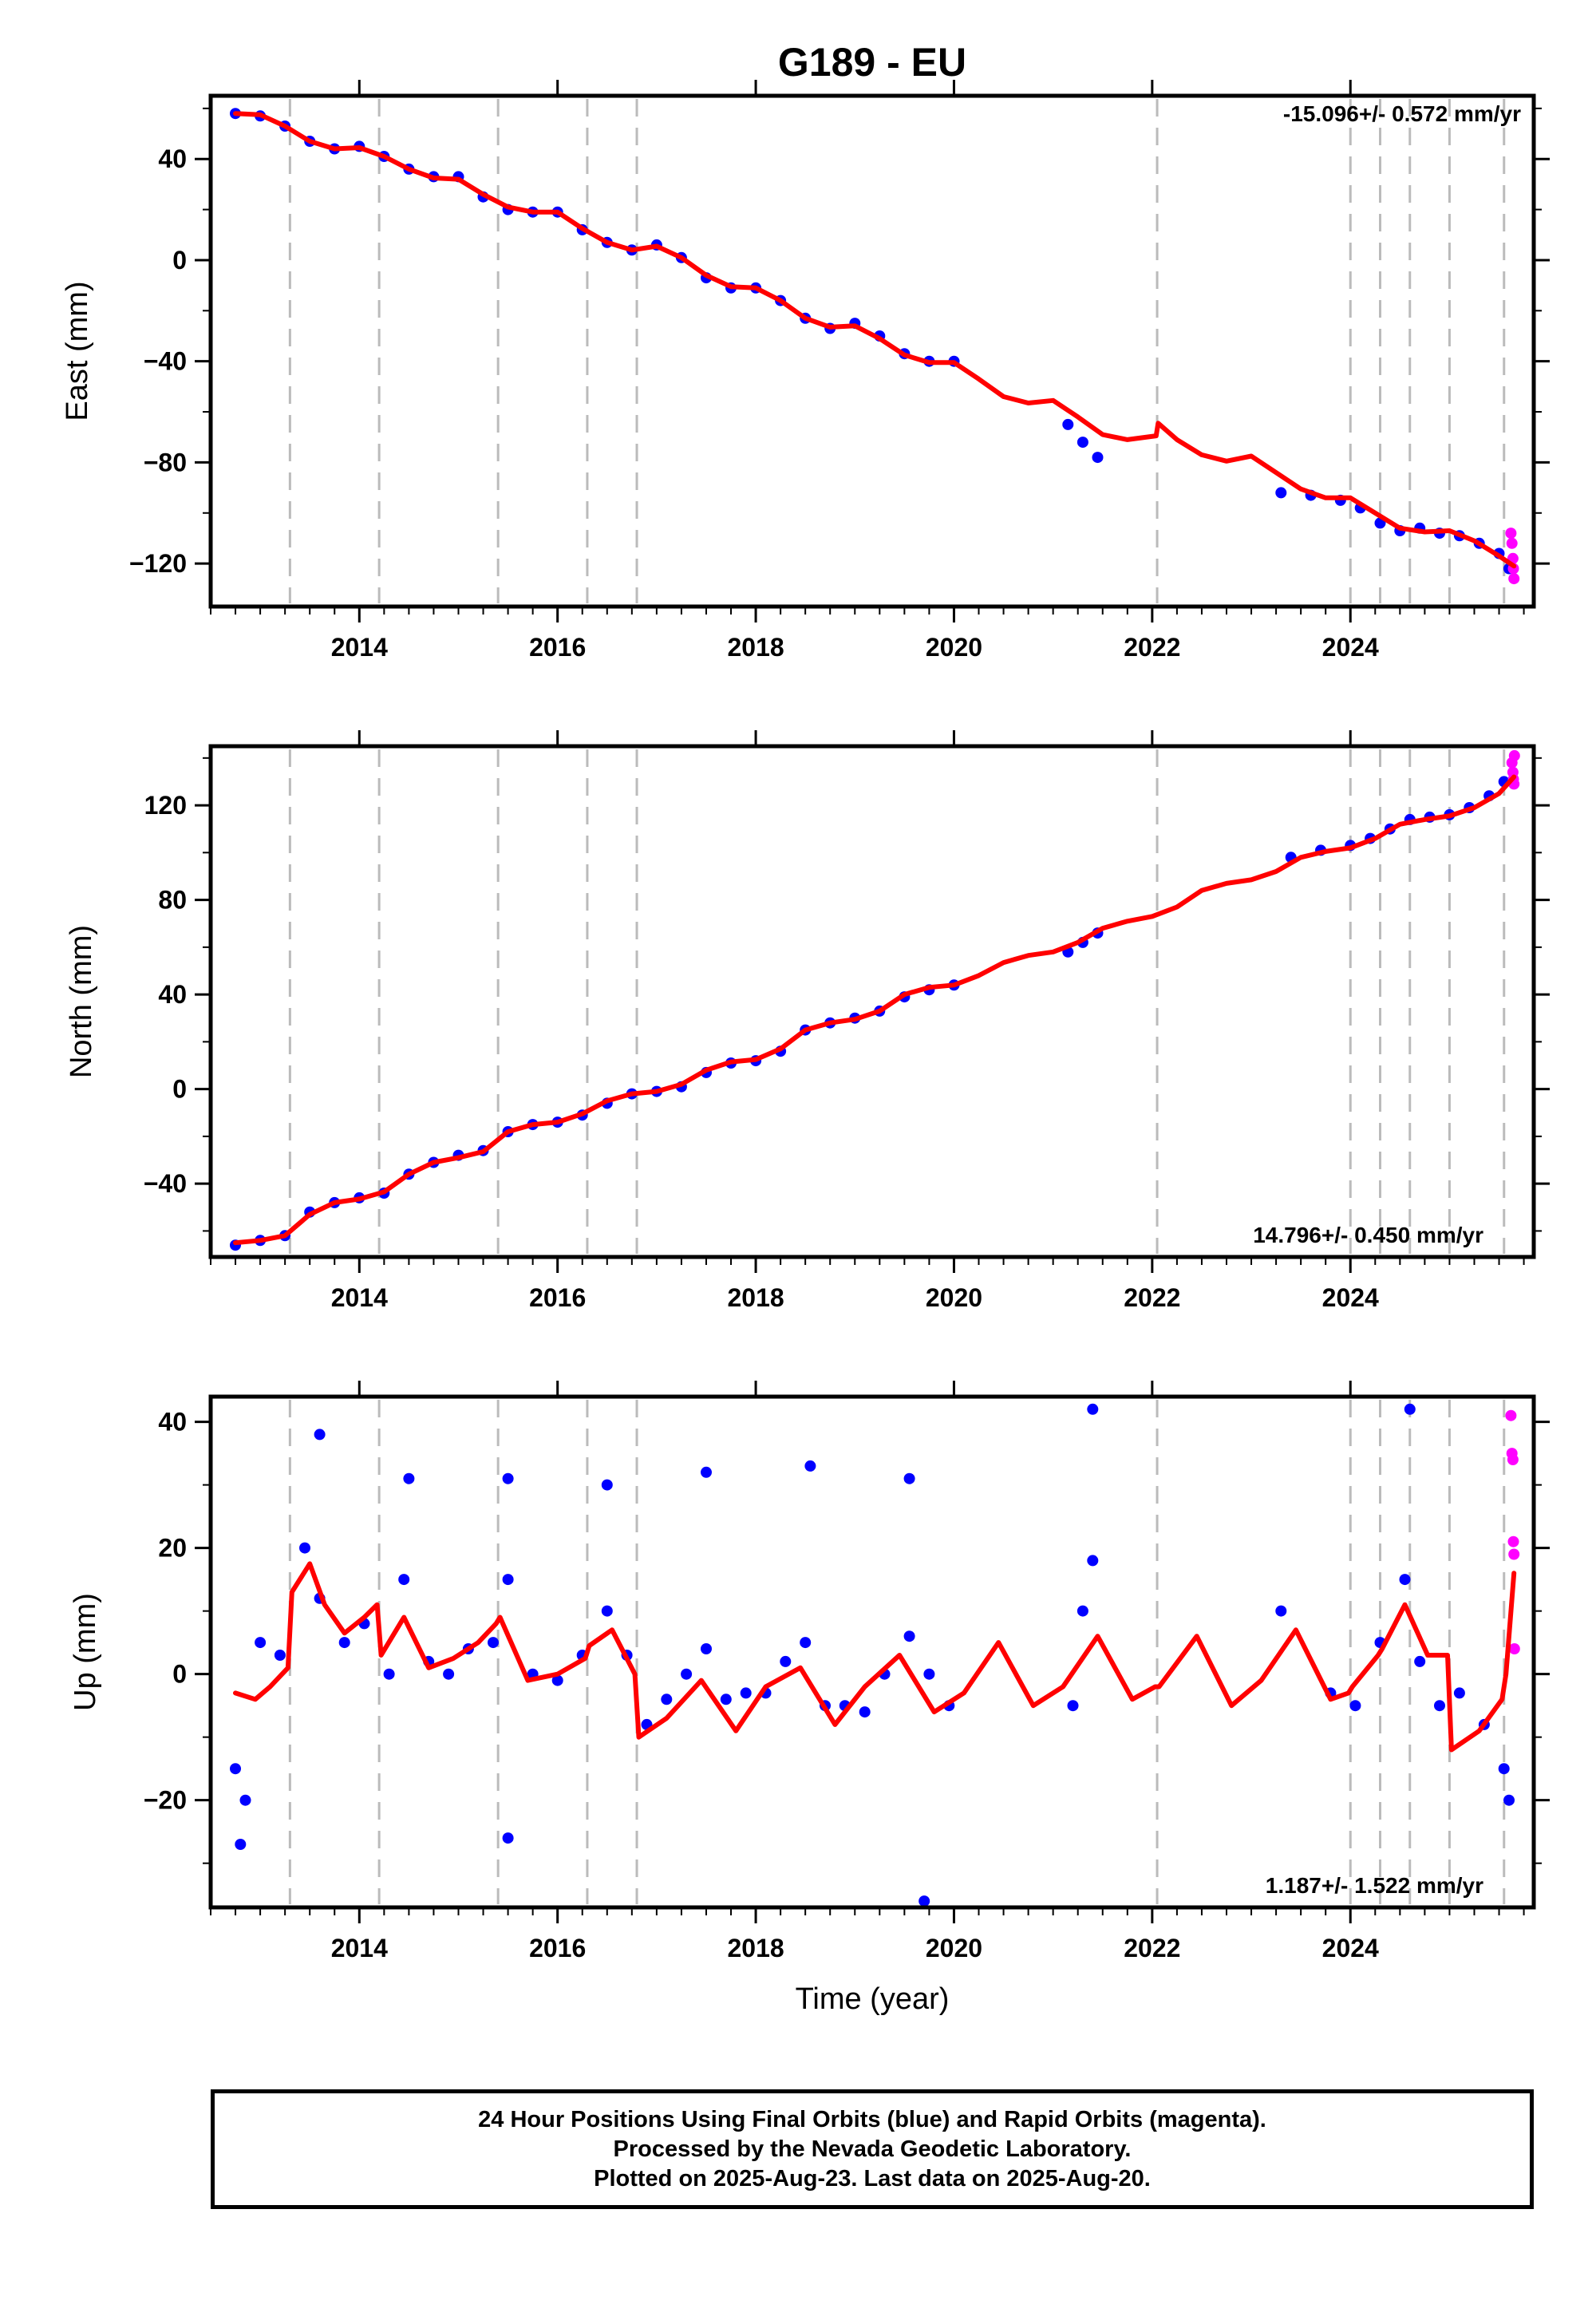  What do you see at coordinates (158, 563) in the screenshot?
I see `east-y-tick-label: −120` at bounding box center [158, 563].